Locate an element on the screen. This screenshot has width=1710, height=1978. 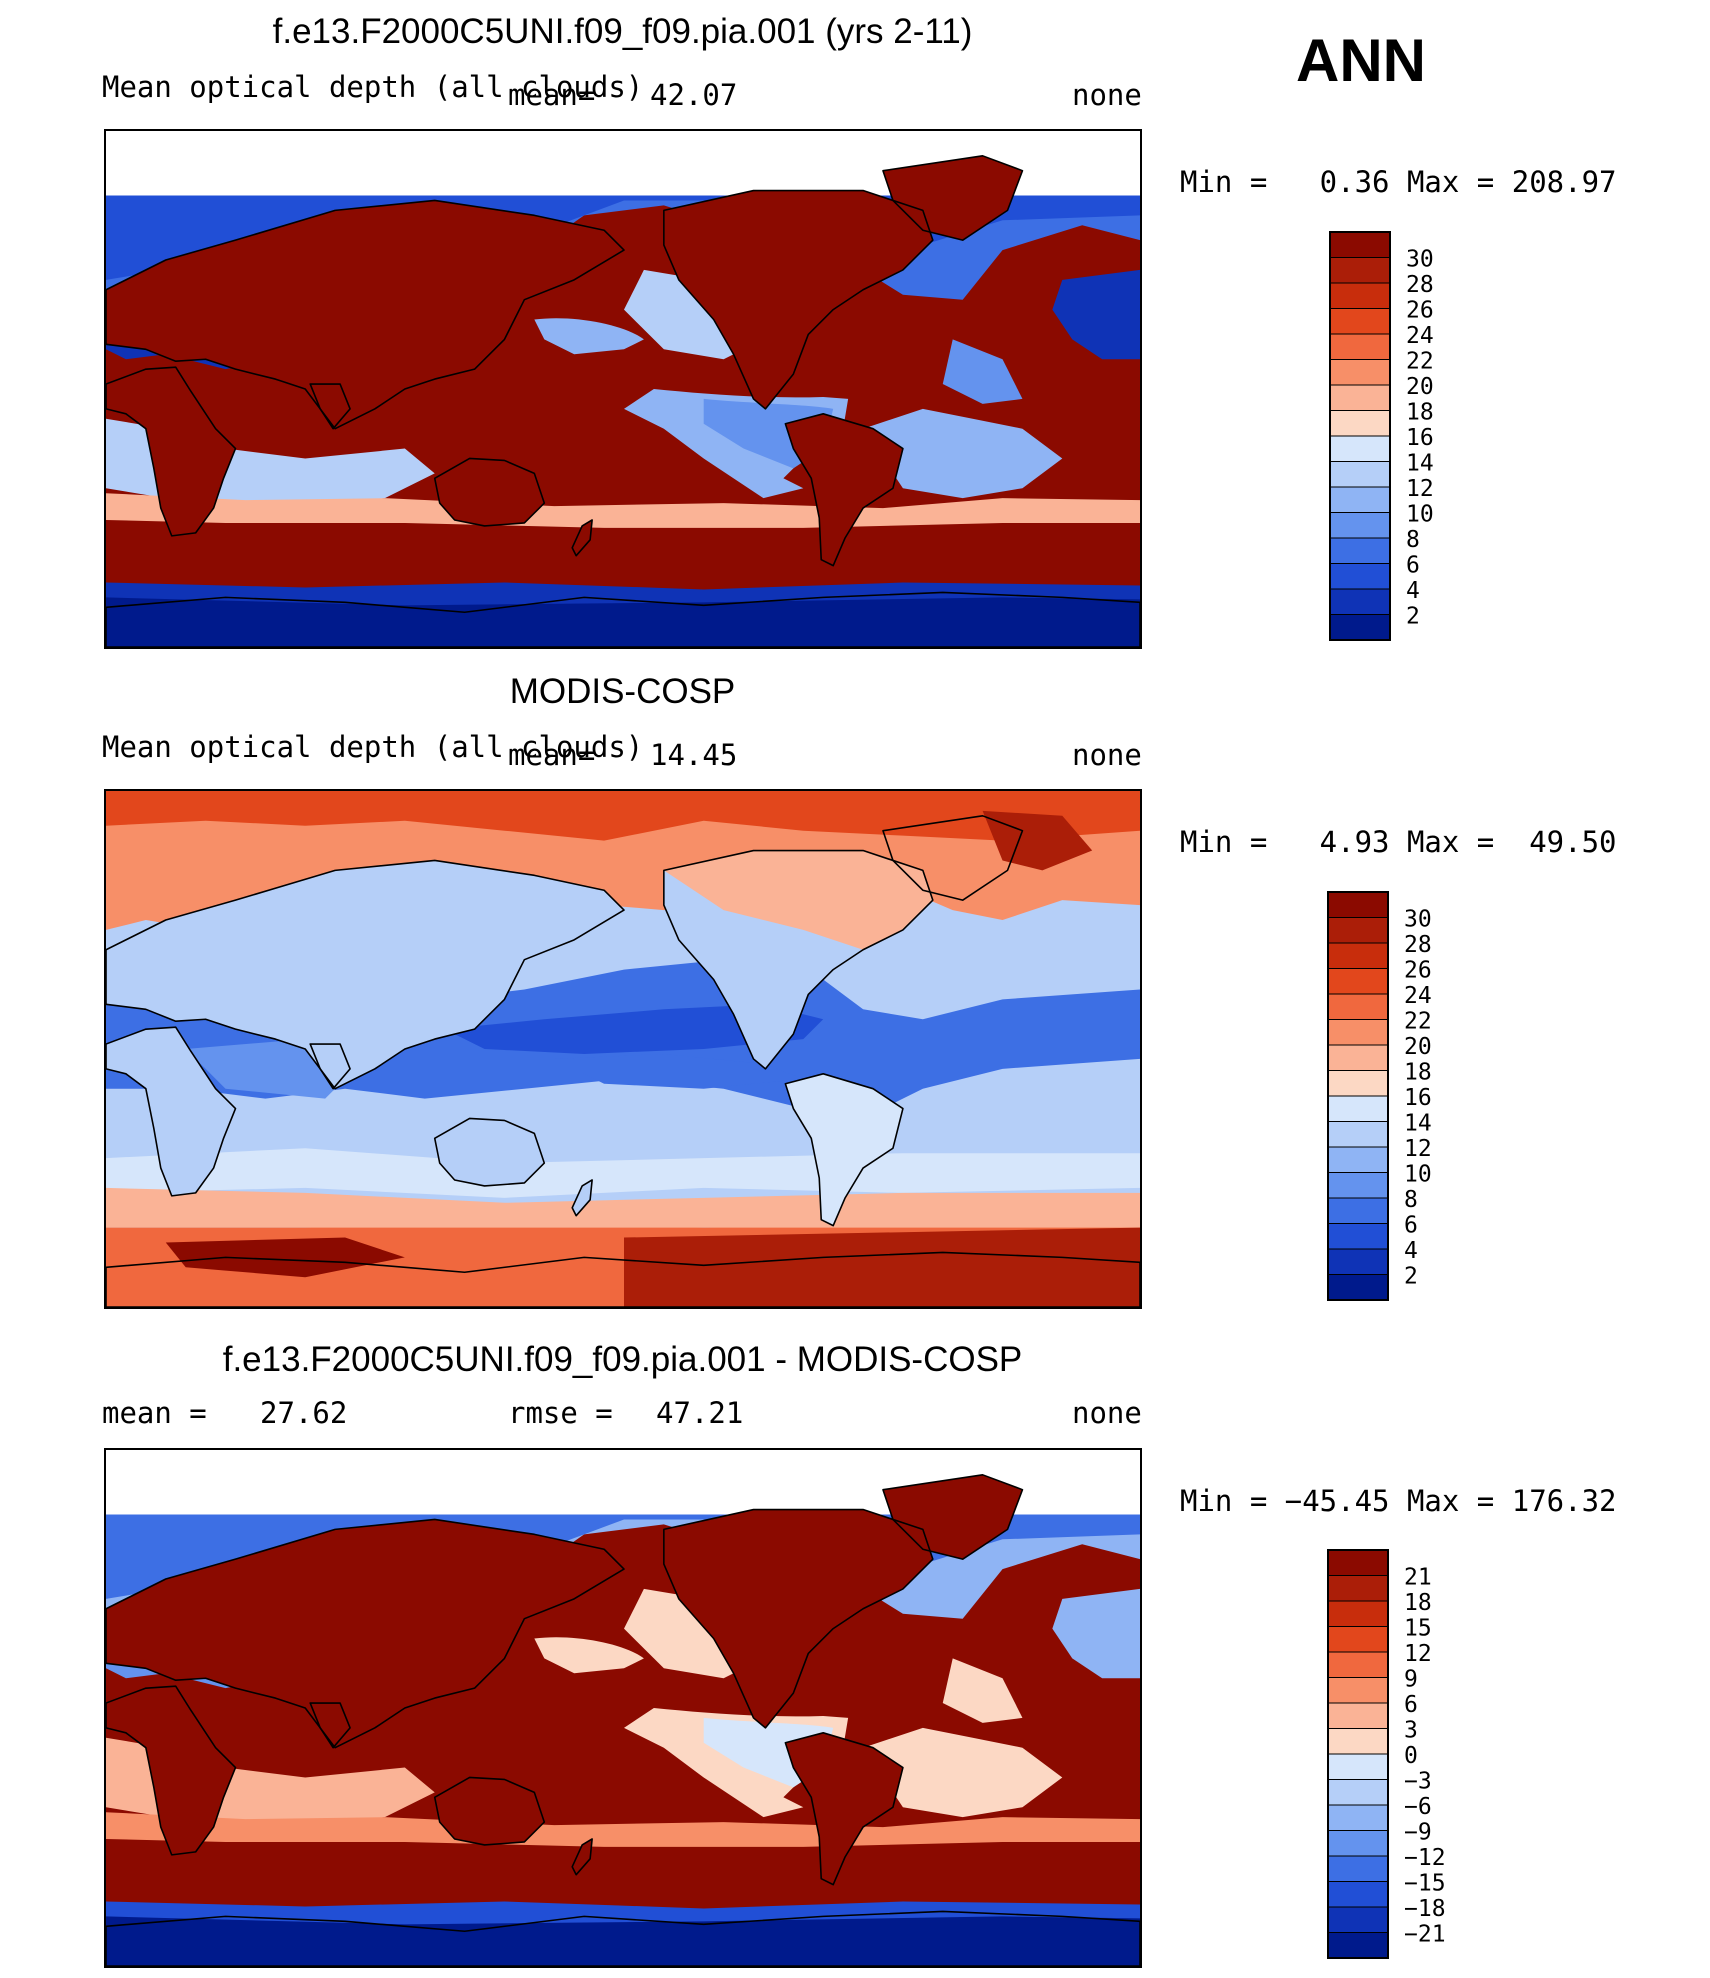
min-max-label: Min = 0.36 Max = 208.97 is located at coordinates (1398, 182).